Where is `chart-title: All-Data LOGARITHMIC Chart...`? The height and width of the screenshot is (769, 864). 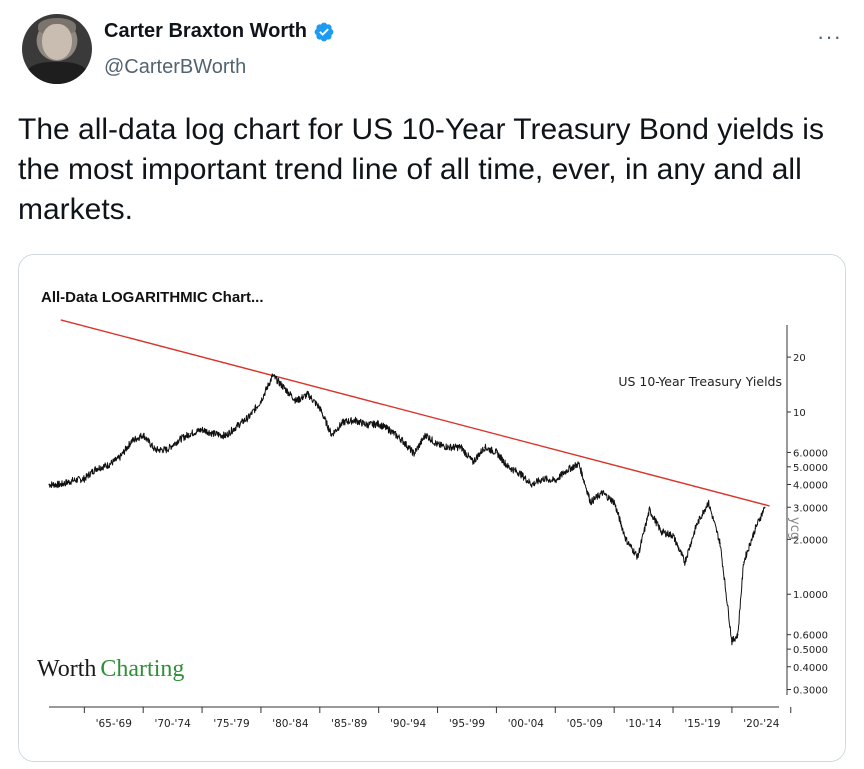
chart-title: All-Data LOGARITHMIC Chart... is located at coordinates (152, 297).